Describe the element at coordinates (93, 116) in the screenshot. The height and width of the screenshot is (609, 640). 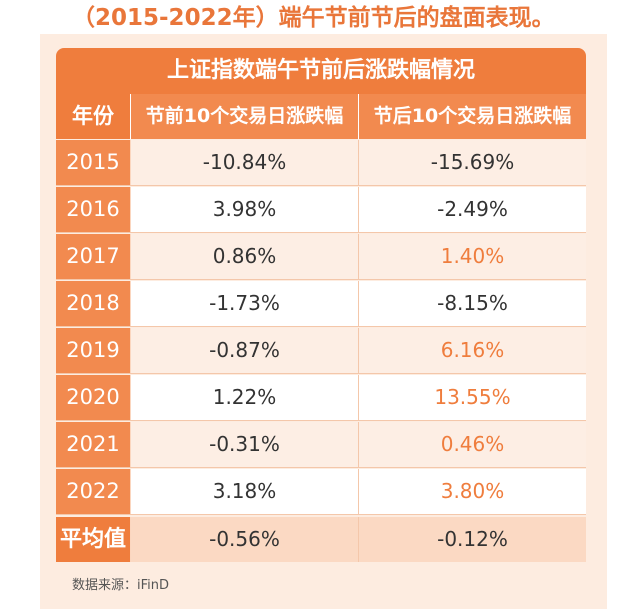
I see `header-year: 年份` at that location.